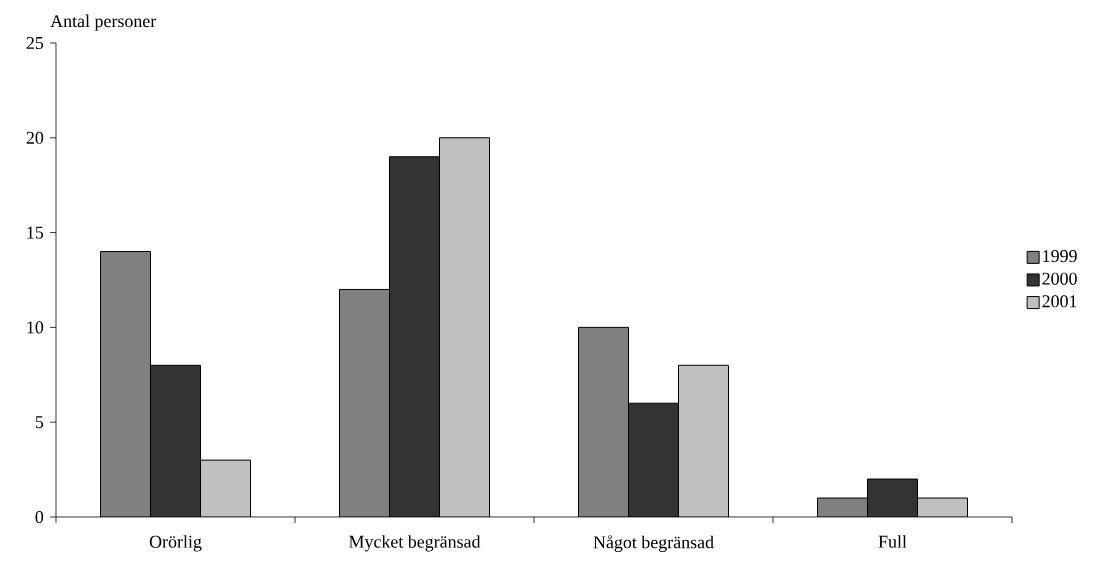  What do you see at coordinates (1059, 278) in the screenshot?
I see `legend-label: 2000` at bounding box center [1059, 278].